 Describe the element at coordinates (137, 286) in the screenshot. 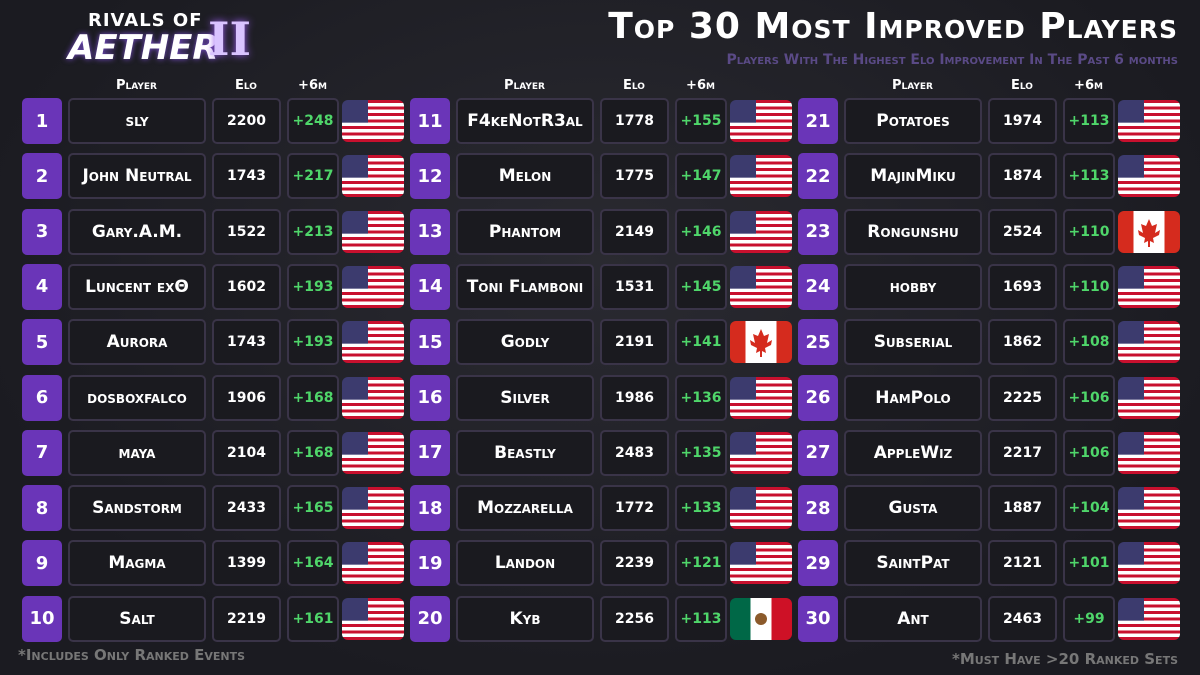

I see `player-name: Luncent εχΘ` at that location.